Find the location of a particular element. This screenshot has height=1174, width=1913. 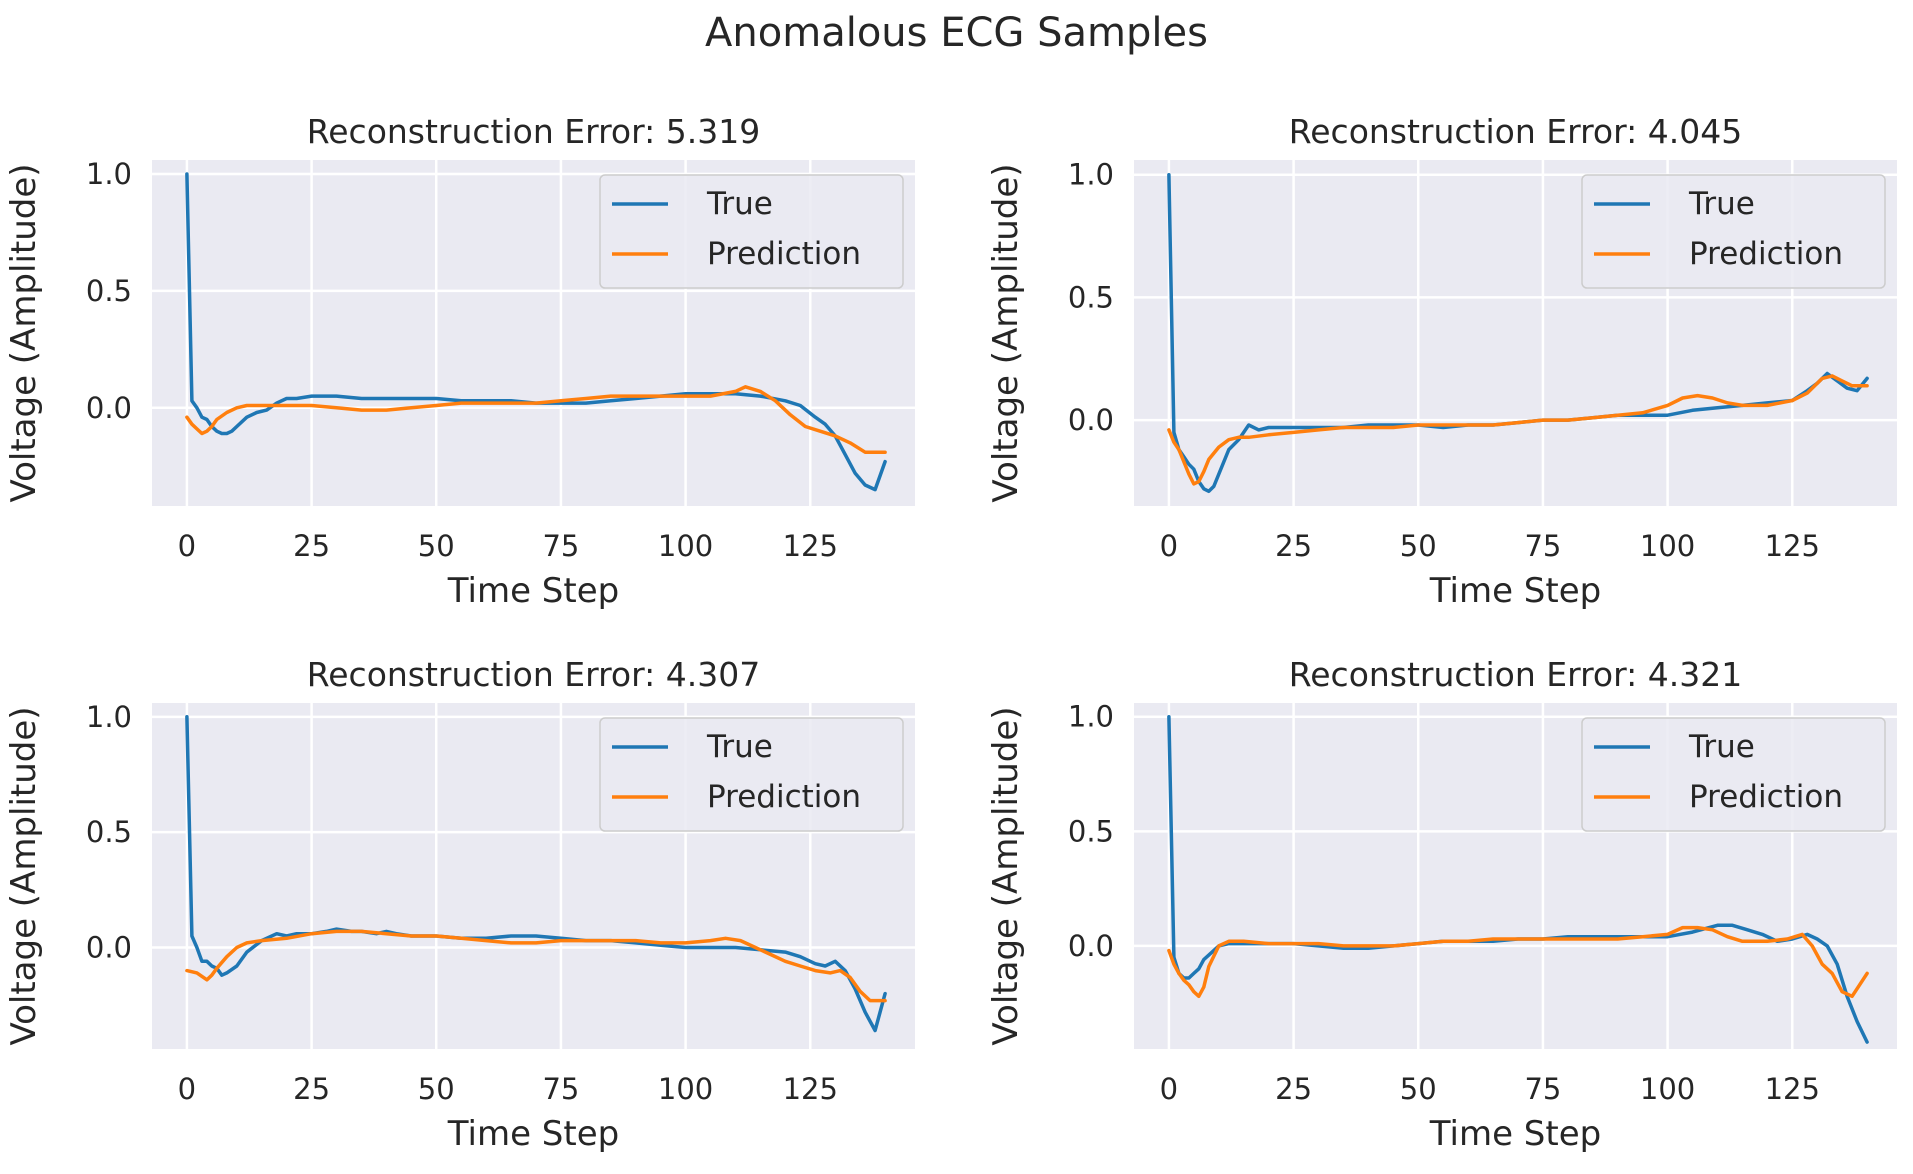

subplot-title: Reconstruction Error: 4.307 is located at coordinates (533, 674).